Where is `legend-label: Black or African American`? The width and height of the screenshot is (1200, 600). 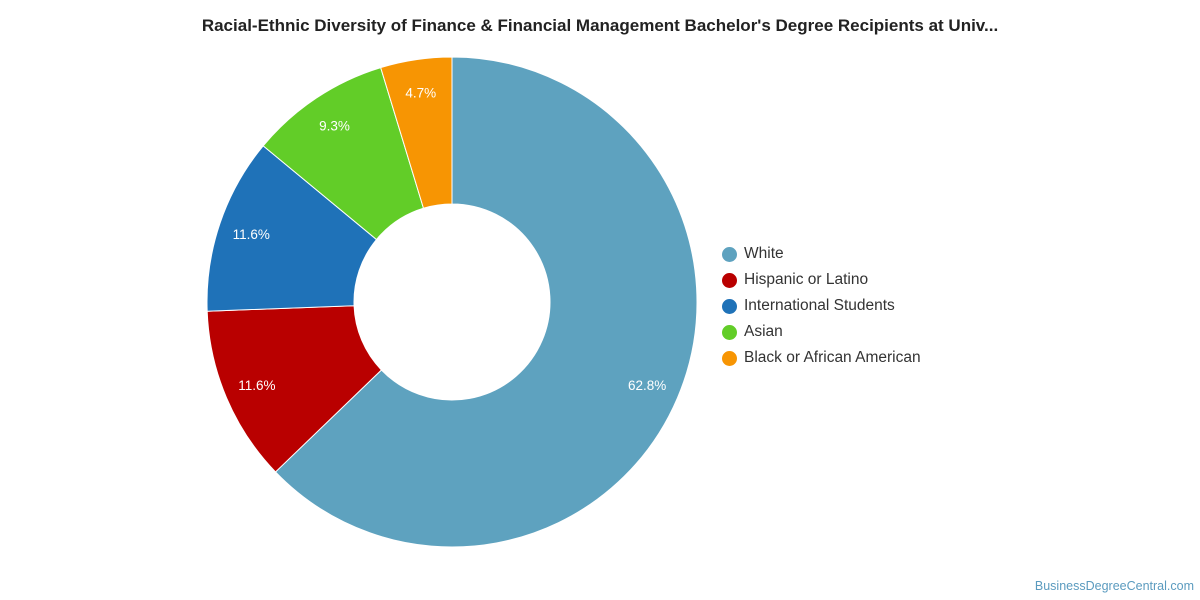
legend-label: Black or African American is located at coordinates (832, 357).